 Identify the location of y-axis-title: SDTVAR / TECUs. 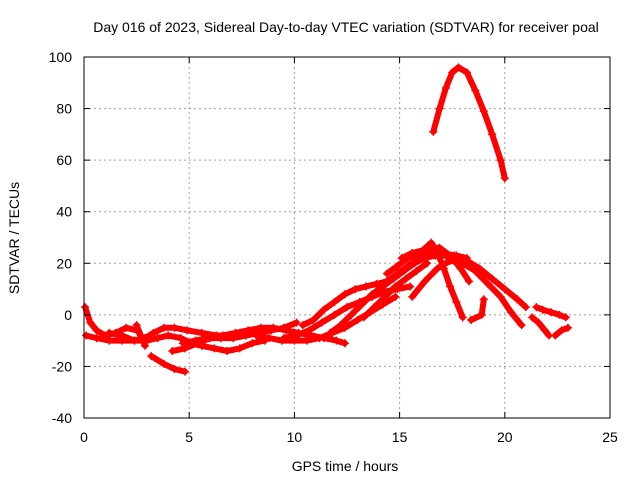
(14, 238).